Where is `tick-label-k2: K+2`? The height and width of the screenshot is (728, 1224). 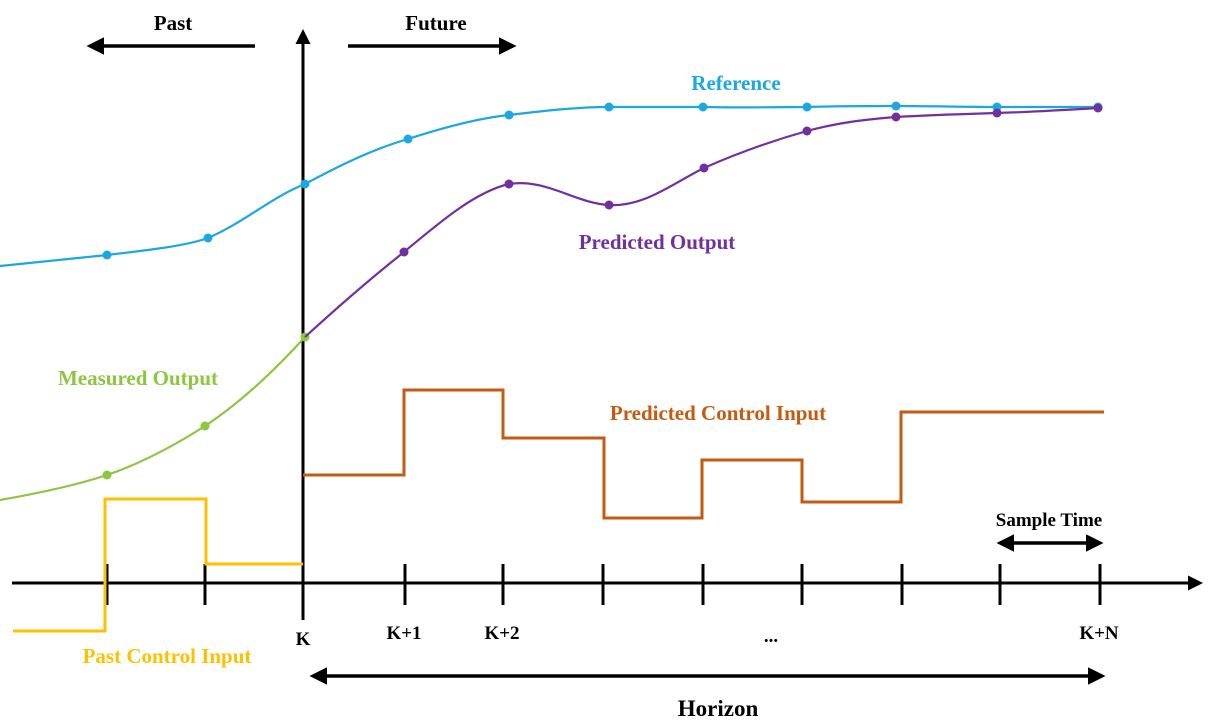
tick-label-k2: K+2 is located at coordinates (501, 633).